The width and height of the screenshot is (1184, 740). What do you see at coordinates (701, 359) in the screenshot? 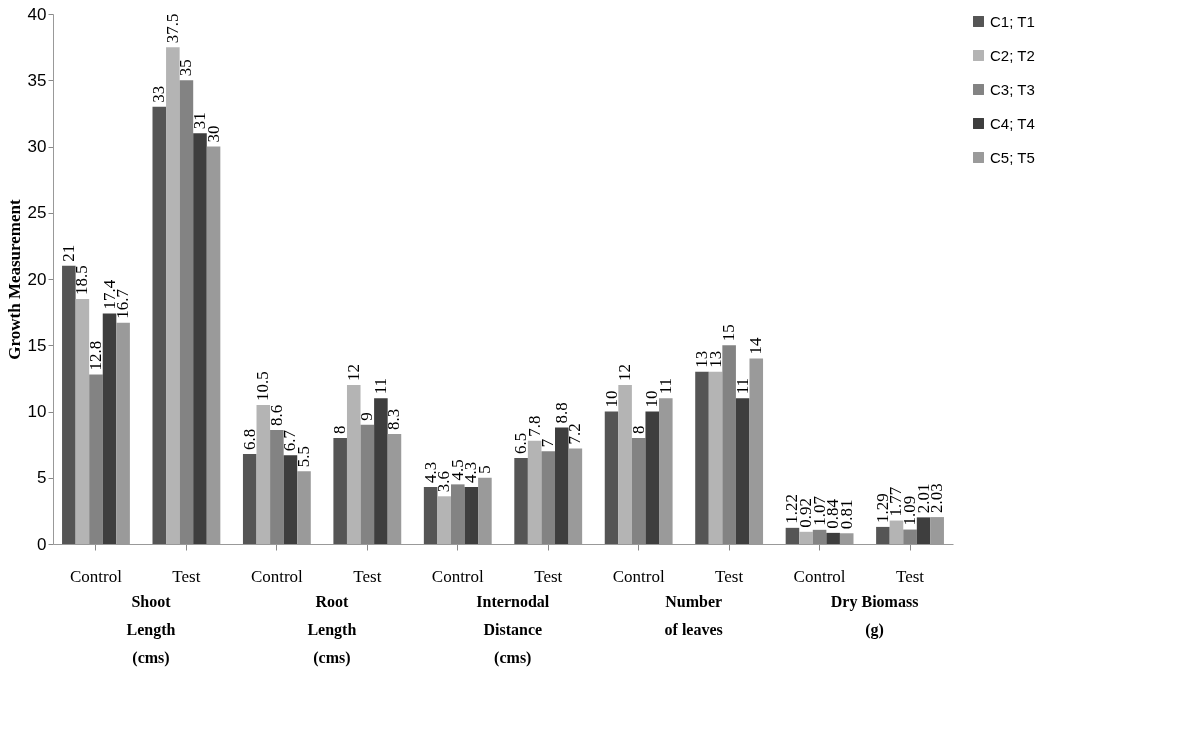
I see `data-label: 13` at bounding box center [701, 359].